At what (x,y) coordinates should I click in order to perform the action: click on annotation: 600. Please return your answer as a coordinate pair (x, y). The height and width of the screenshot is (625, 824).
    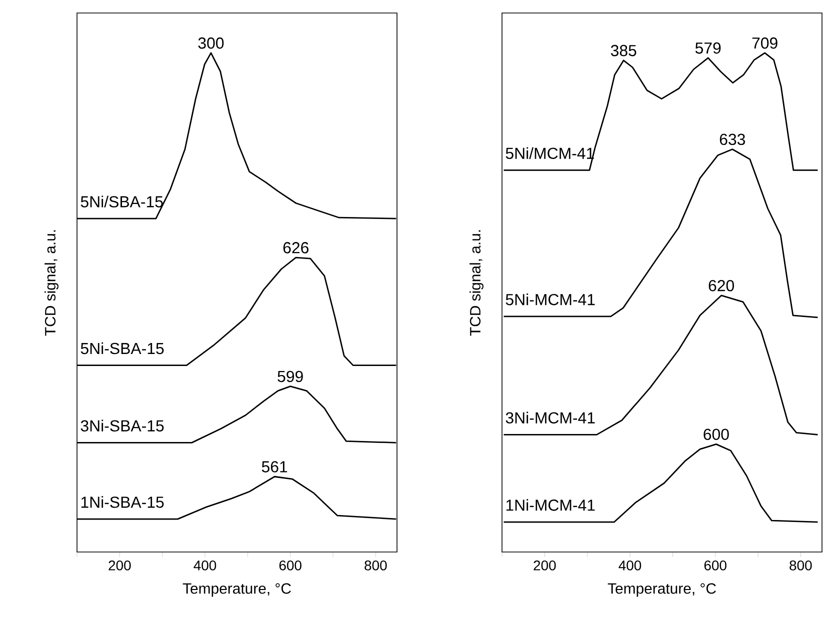
    Looking at the image, I should click on (716, 434).